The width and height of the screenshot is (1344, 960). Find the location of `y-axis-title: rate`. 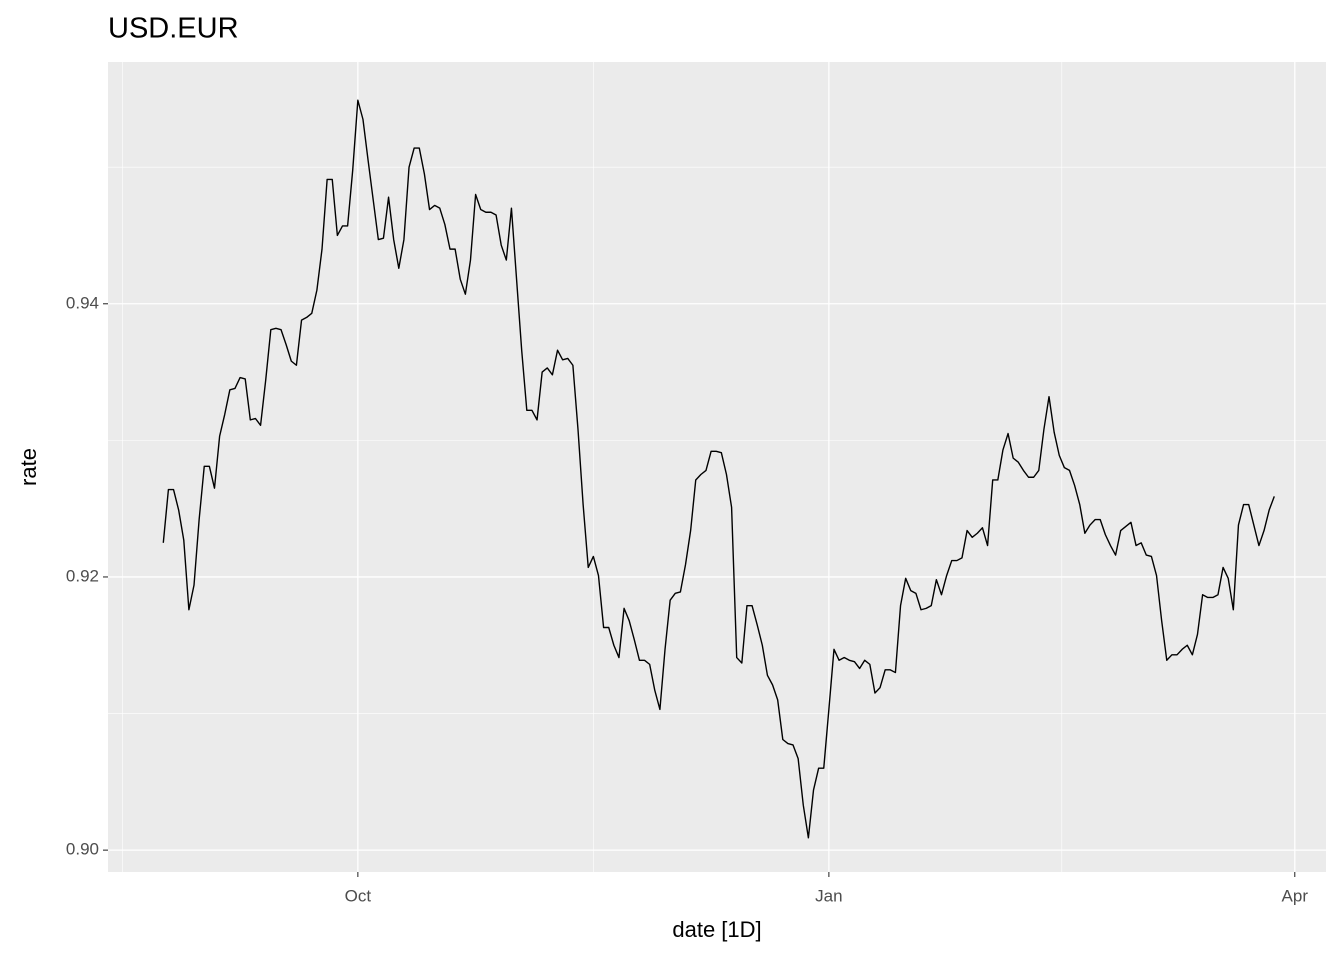

y-axis-title: rate is located at coordinates (28, 467).